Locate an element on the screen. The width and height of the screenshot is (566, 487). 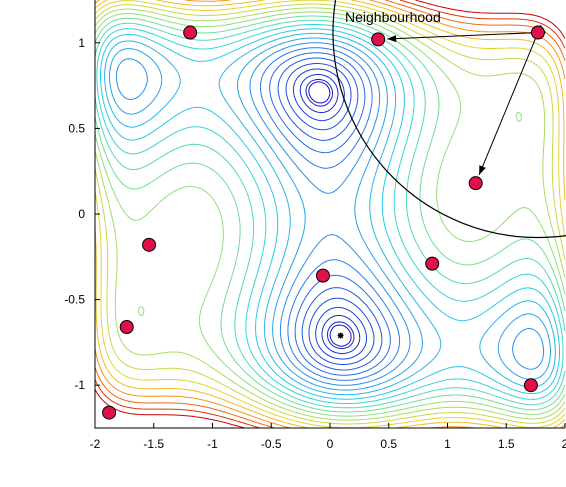
contour-level is located at coordinates (330, 214).